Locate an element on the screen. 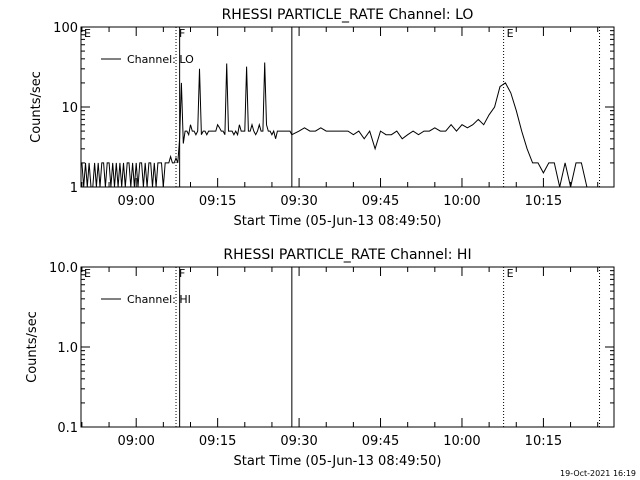 The image size is (640, 480). y-tick-label: 10.0 is located at coordinates (63, 268).